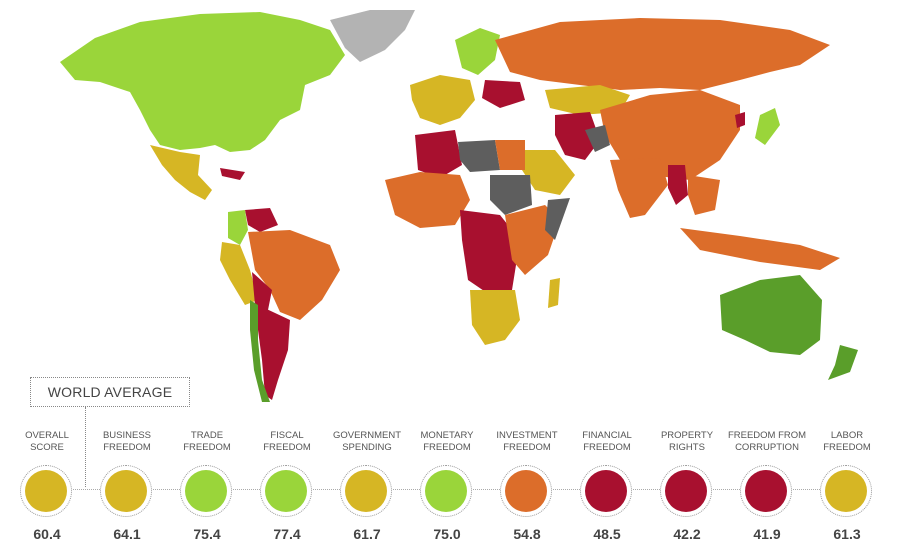  Describe the element at coordinates (510, 155) in the screenshot. I see `region-egypt` at that location.